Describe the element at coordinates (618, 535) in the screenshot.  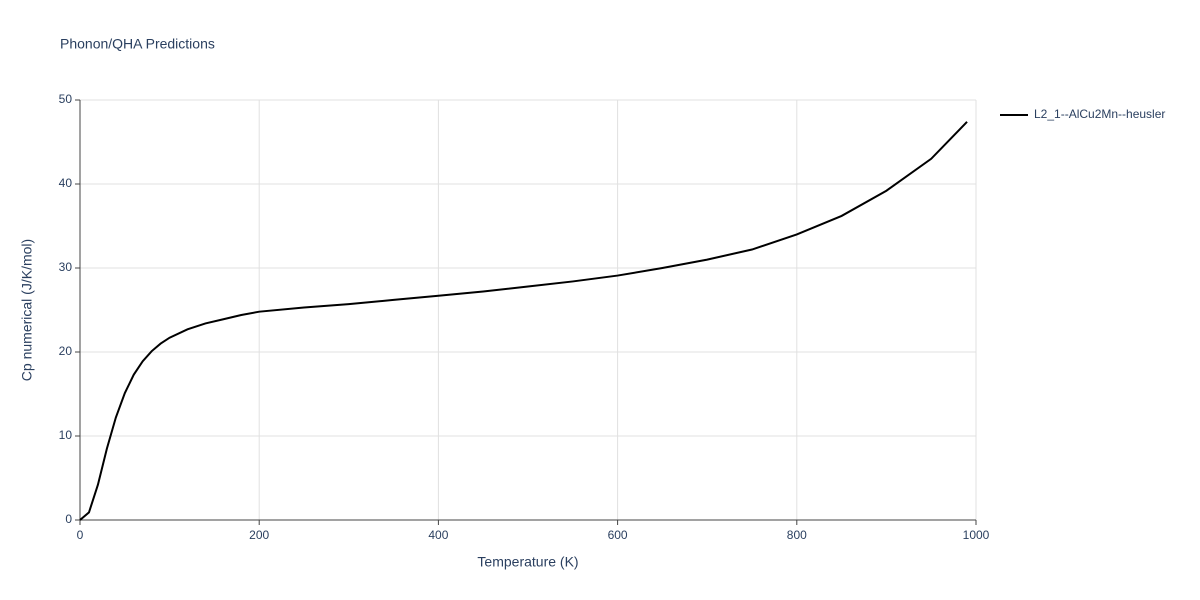
I see `x-tick-label: 600` at that location.